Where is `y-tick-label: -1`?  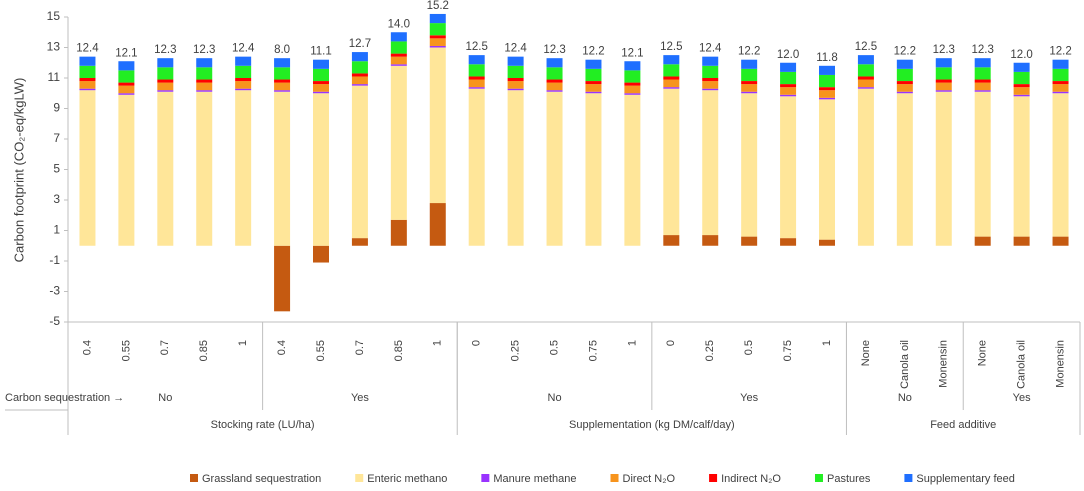
y-tick-label: -1 is located at coordinates (54, 260).